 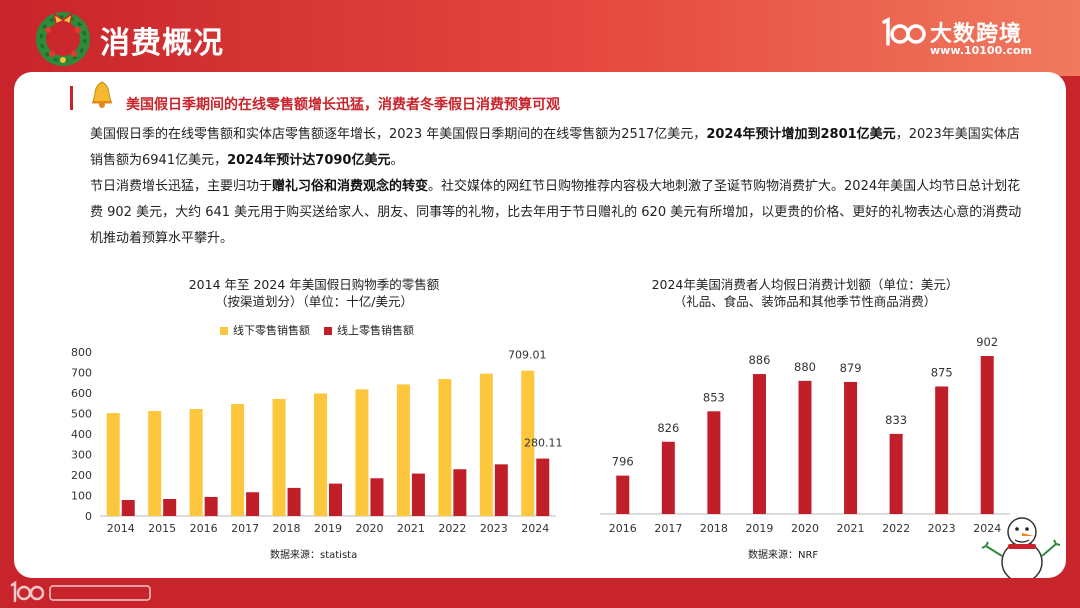 I want to click on chart2-data-label: 796, so click(x=623, y=462).